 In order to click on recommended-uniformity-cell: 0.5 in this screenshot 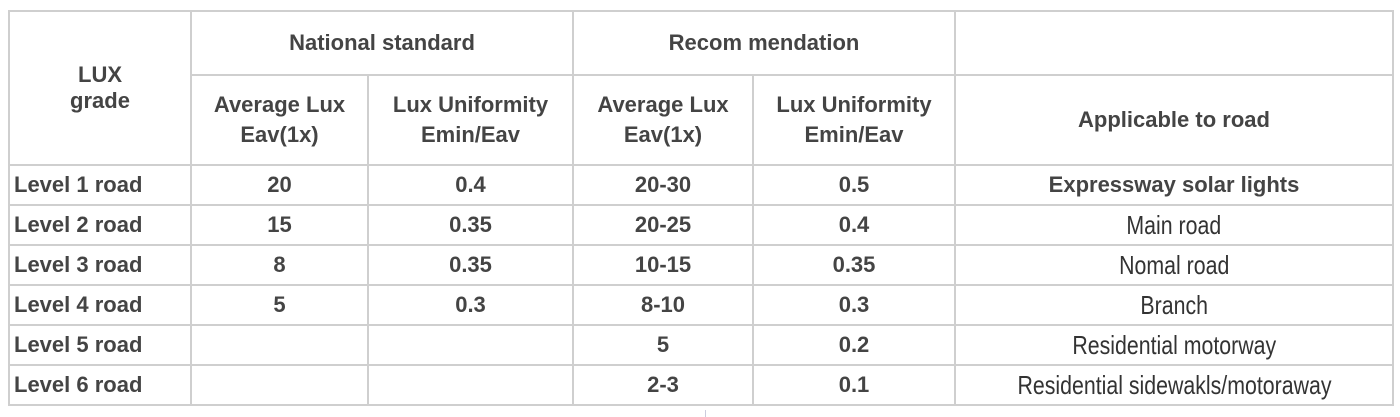, I will do `click(854, 185)`.